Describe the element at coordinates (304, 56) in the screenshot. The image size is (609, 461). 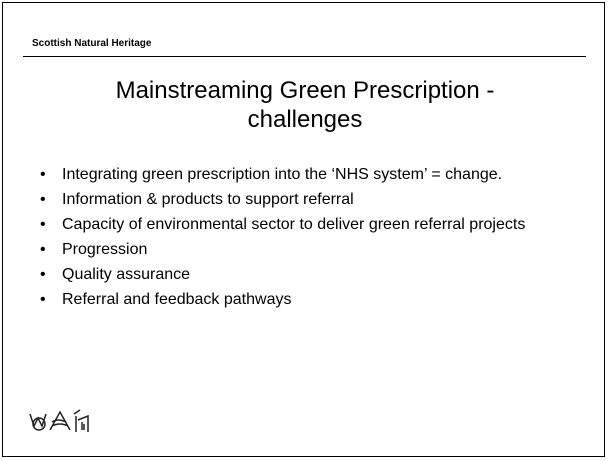
I see `divider` at that location.